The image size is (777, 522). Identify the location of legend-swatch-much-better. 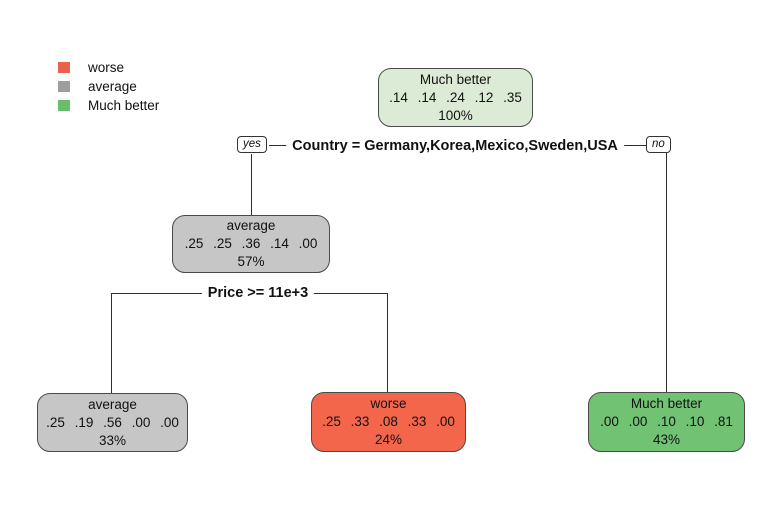
(64, 105).